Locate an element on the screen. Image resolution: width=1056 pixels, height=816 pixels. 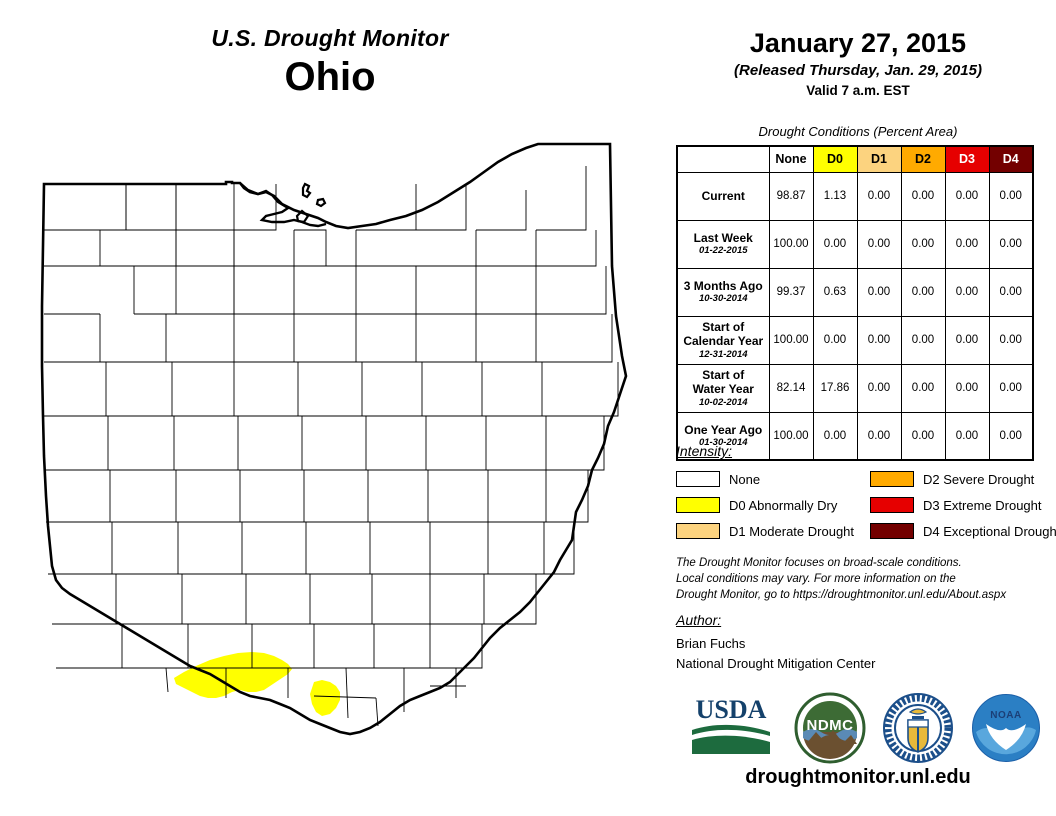
author-org: National Drought Mitigation Center is located at coordinates (776, 663).